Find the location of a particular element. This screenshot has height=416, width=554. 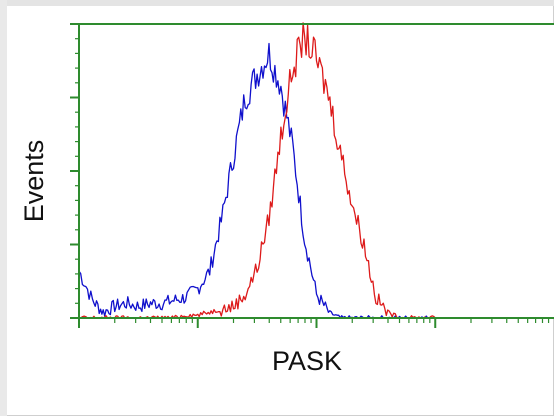

frame-top-border is located at coordinates (277, 3).